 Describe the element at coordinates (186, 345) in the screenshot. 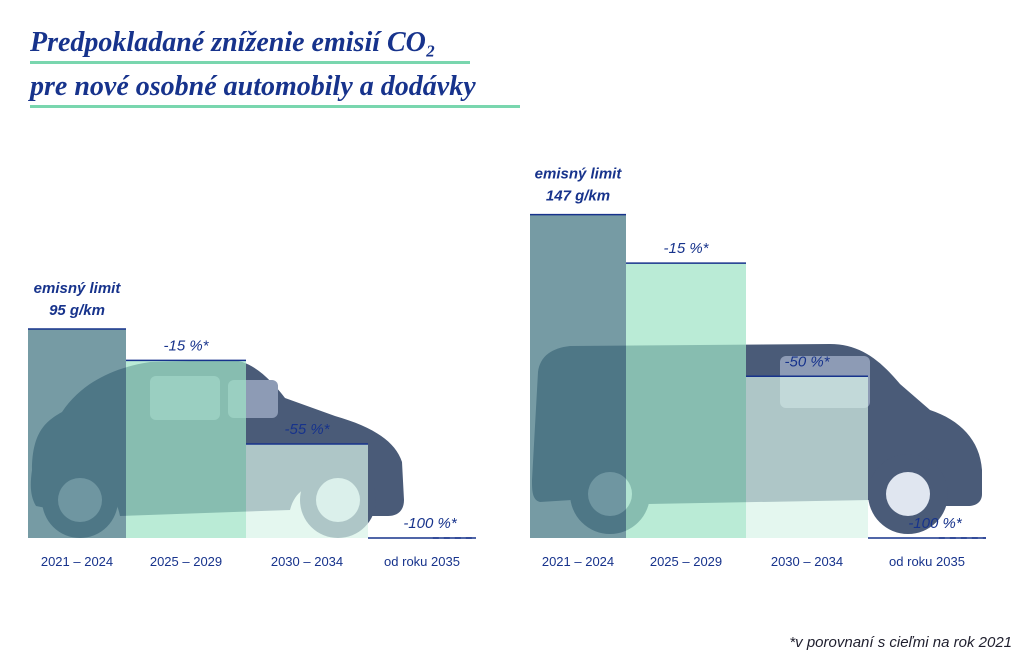

I see `car-data-label-2: -15 %*` at that location.